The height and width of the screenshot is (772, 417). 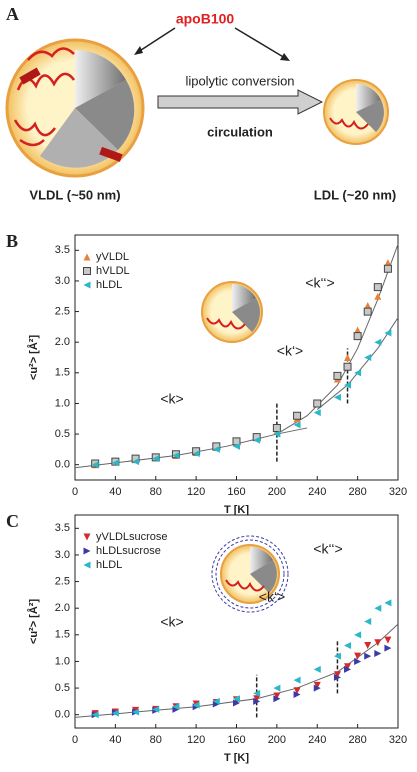 I want to click on conversion-label: lipolytic conversion, so click(x=239, y=80).